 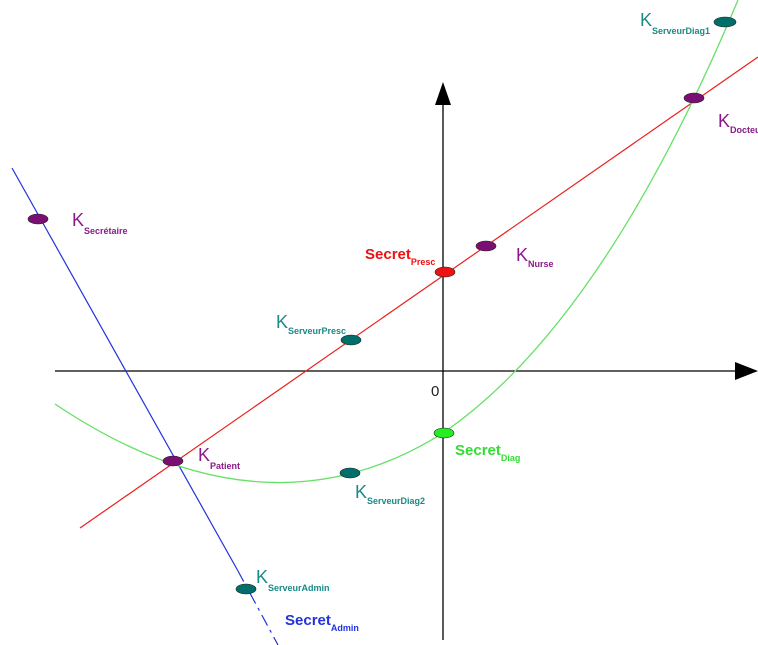 I want to click on k-patient-point, so click(x=173, y=461).